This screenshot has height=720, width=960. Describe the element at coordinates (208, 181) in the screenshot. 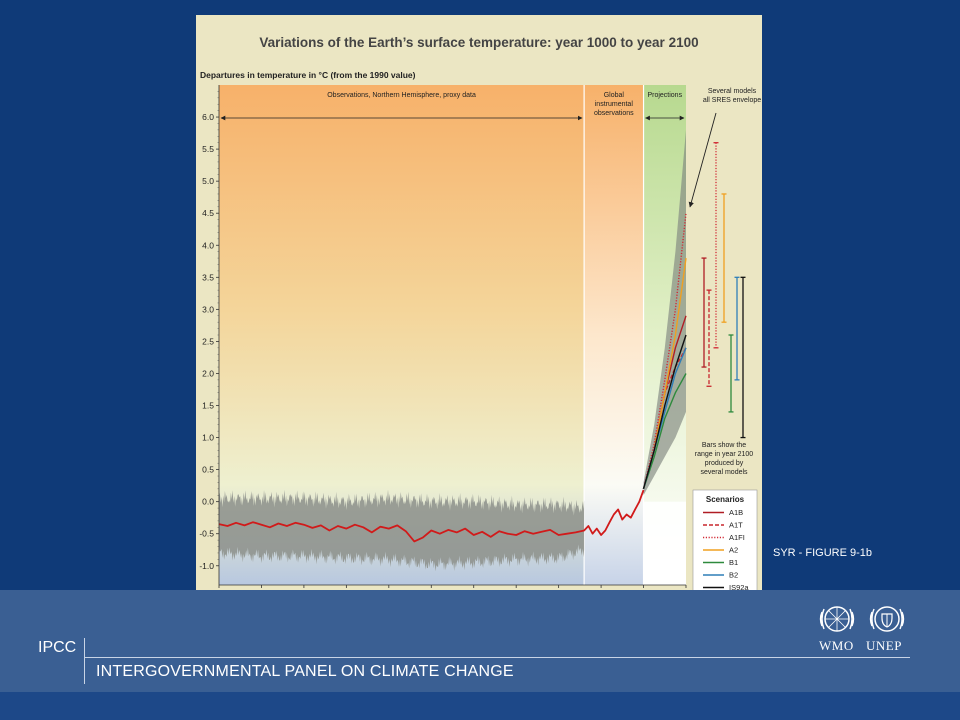

I see `y-tick-label-12: 5.0` at that location.